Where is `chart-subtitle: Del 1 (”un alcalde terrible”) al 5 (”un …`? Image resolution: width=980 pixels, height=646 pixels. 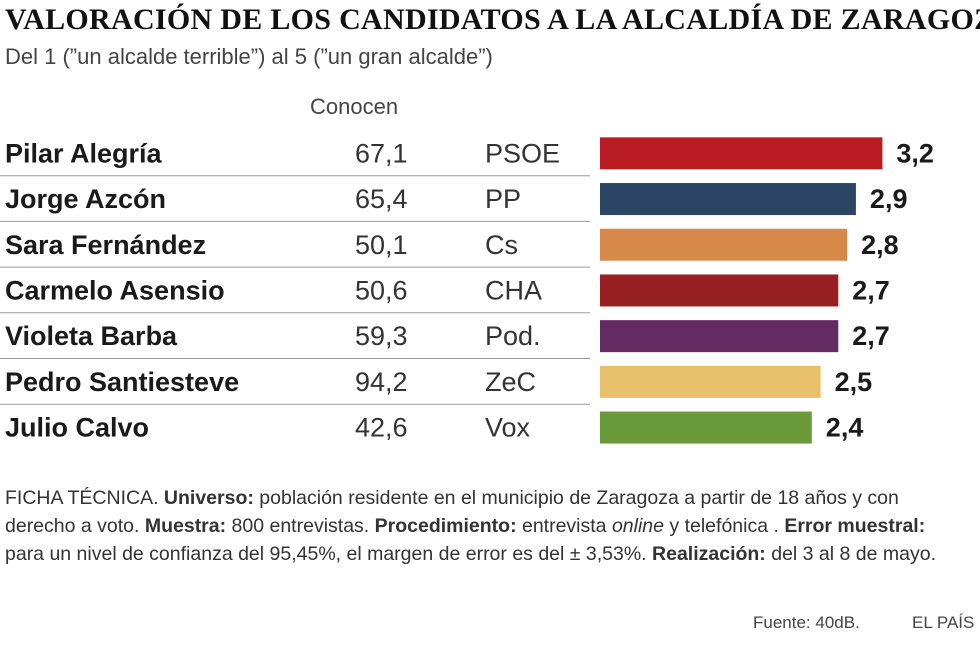
chart-subtitle: Del 1 (”un alcalde terrible”) al 5 (”un … is located at coordinates (249, 56).